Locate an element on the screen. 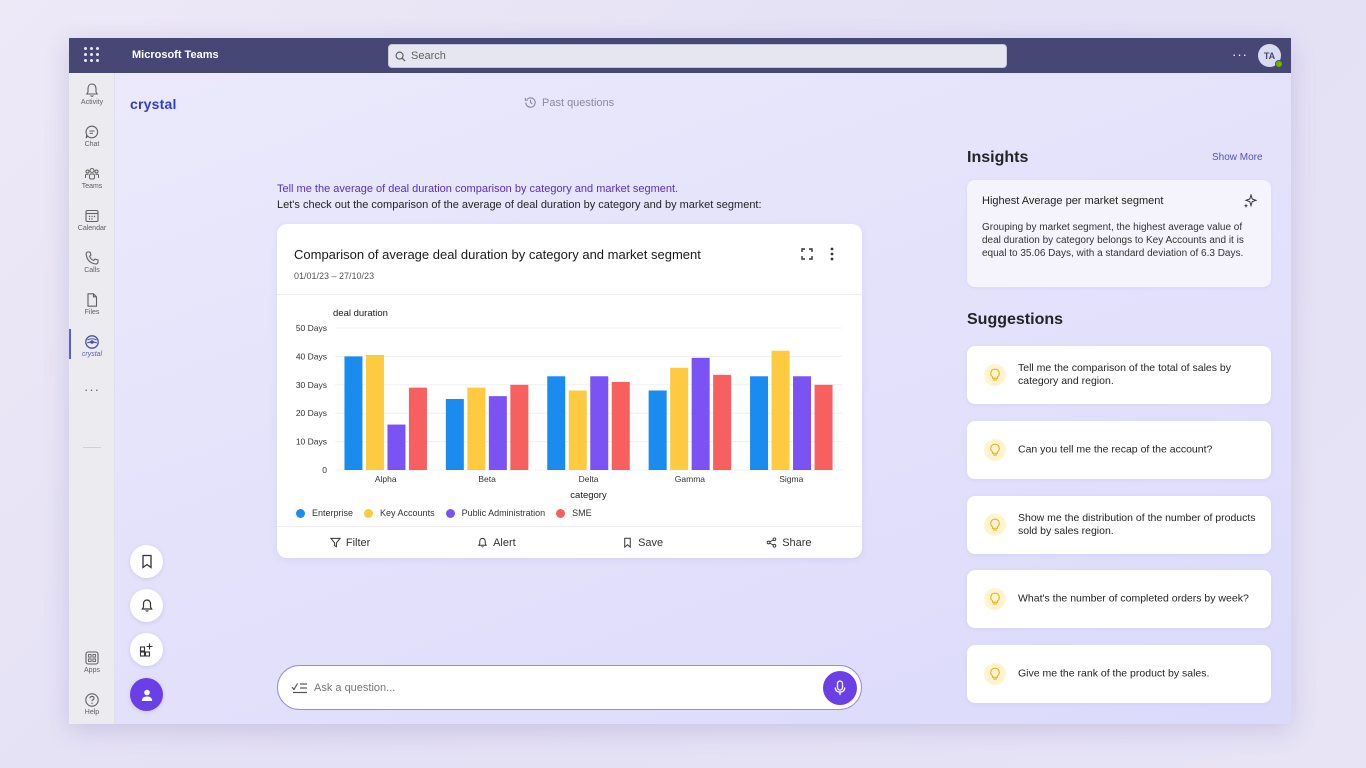 The height and width of the screenshot is (768, 1366). x-tick-label: Gamma is located at coordinates (690, 479).